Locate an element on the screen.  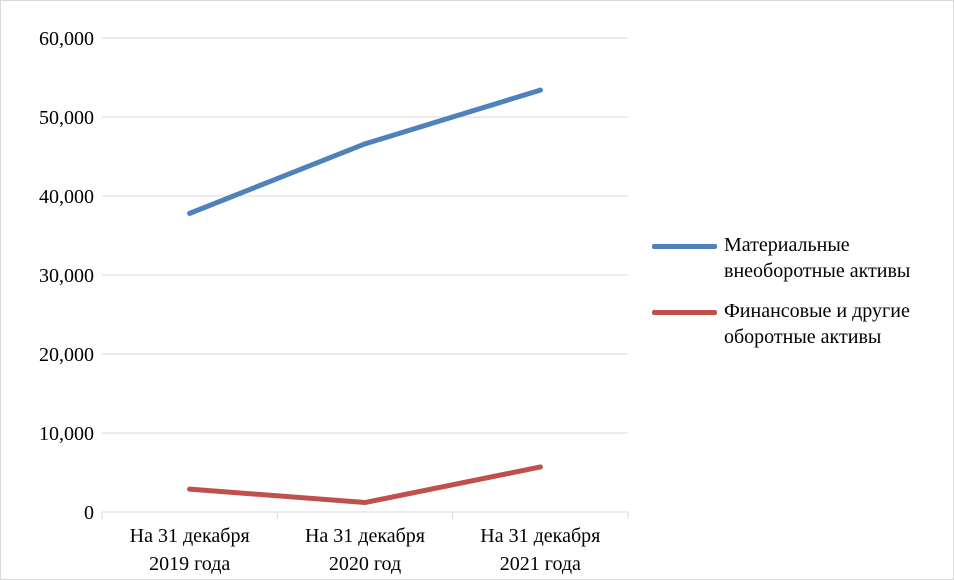
x-tick-label: На 31 декабря 2021 года is located at coordinates (540, 550).